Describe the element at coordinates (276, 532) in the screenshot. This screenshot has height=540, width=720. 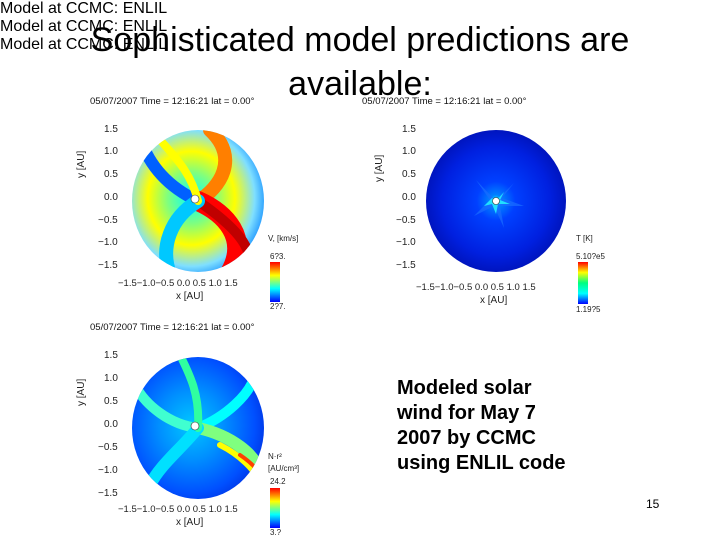
I see `colorbar-min: 3.?` at that location.